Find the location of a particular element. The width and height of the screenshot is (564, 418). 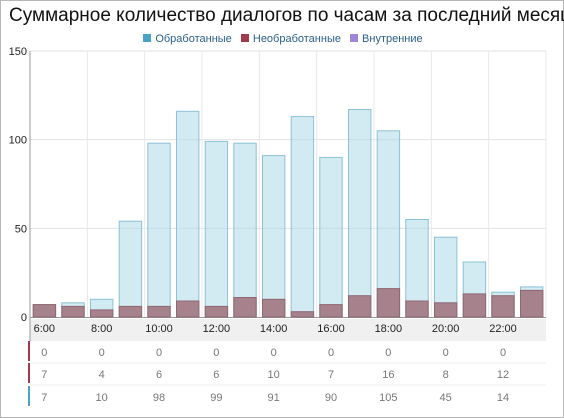

x-tick-label: 14:00 is located at coordinates (274, 329).